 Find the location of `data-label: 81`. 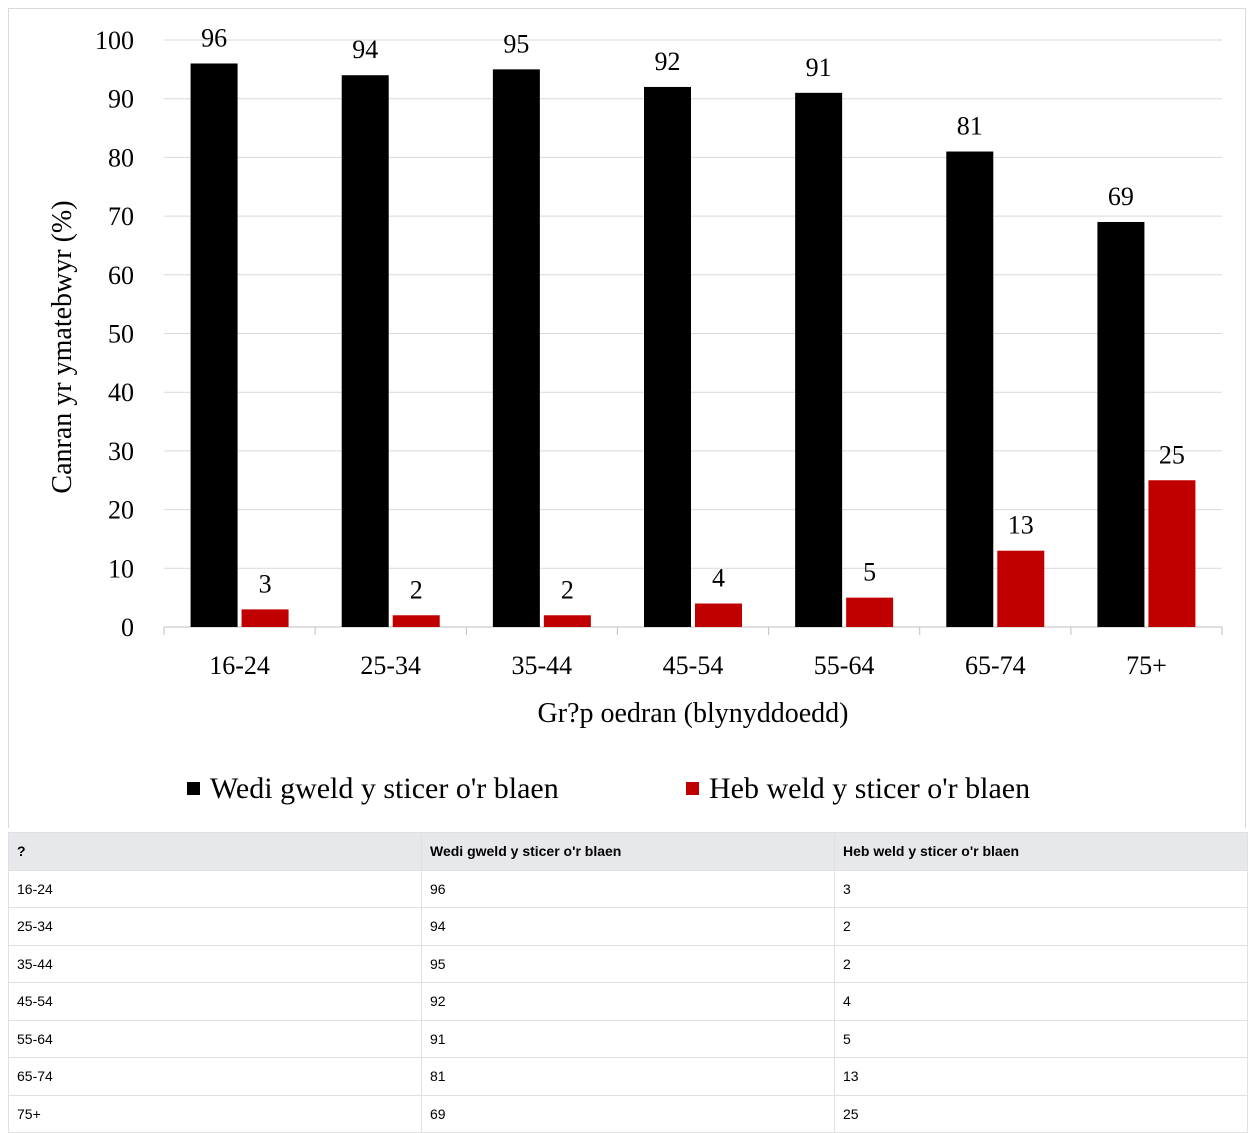

data-label: 81 is located at coordinates (970, 126).